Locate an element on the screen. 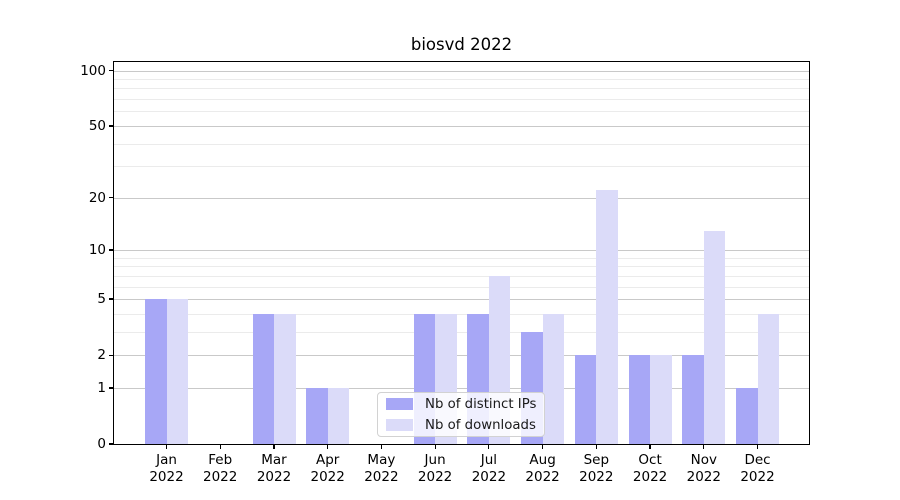 The height and width of the screenshot is (500, 900). legend-item-downloads: Nb of downloads is located at coordinates (461, 425).